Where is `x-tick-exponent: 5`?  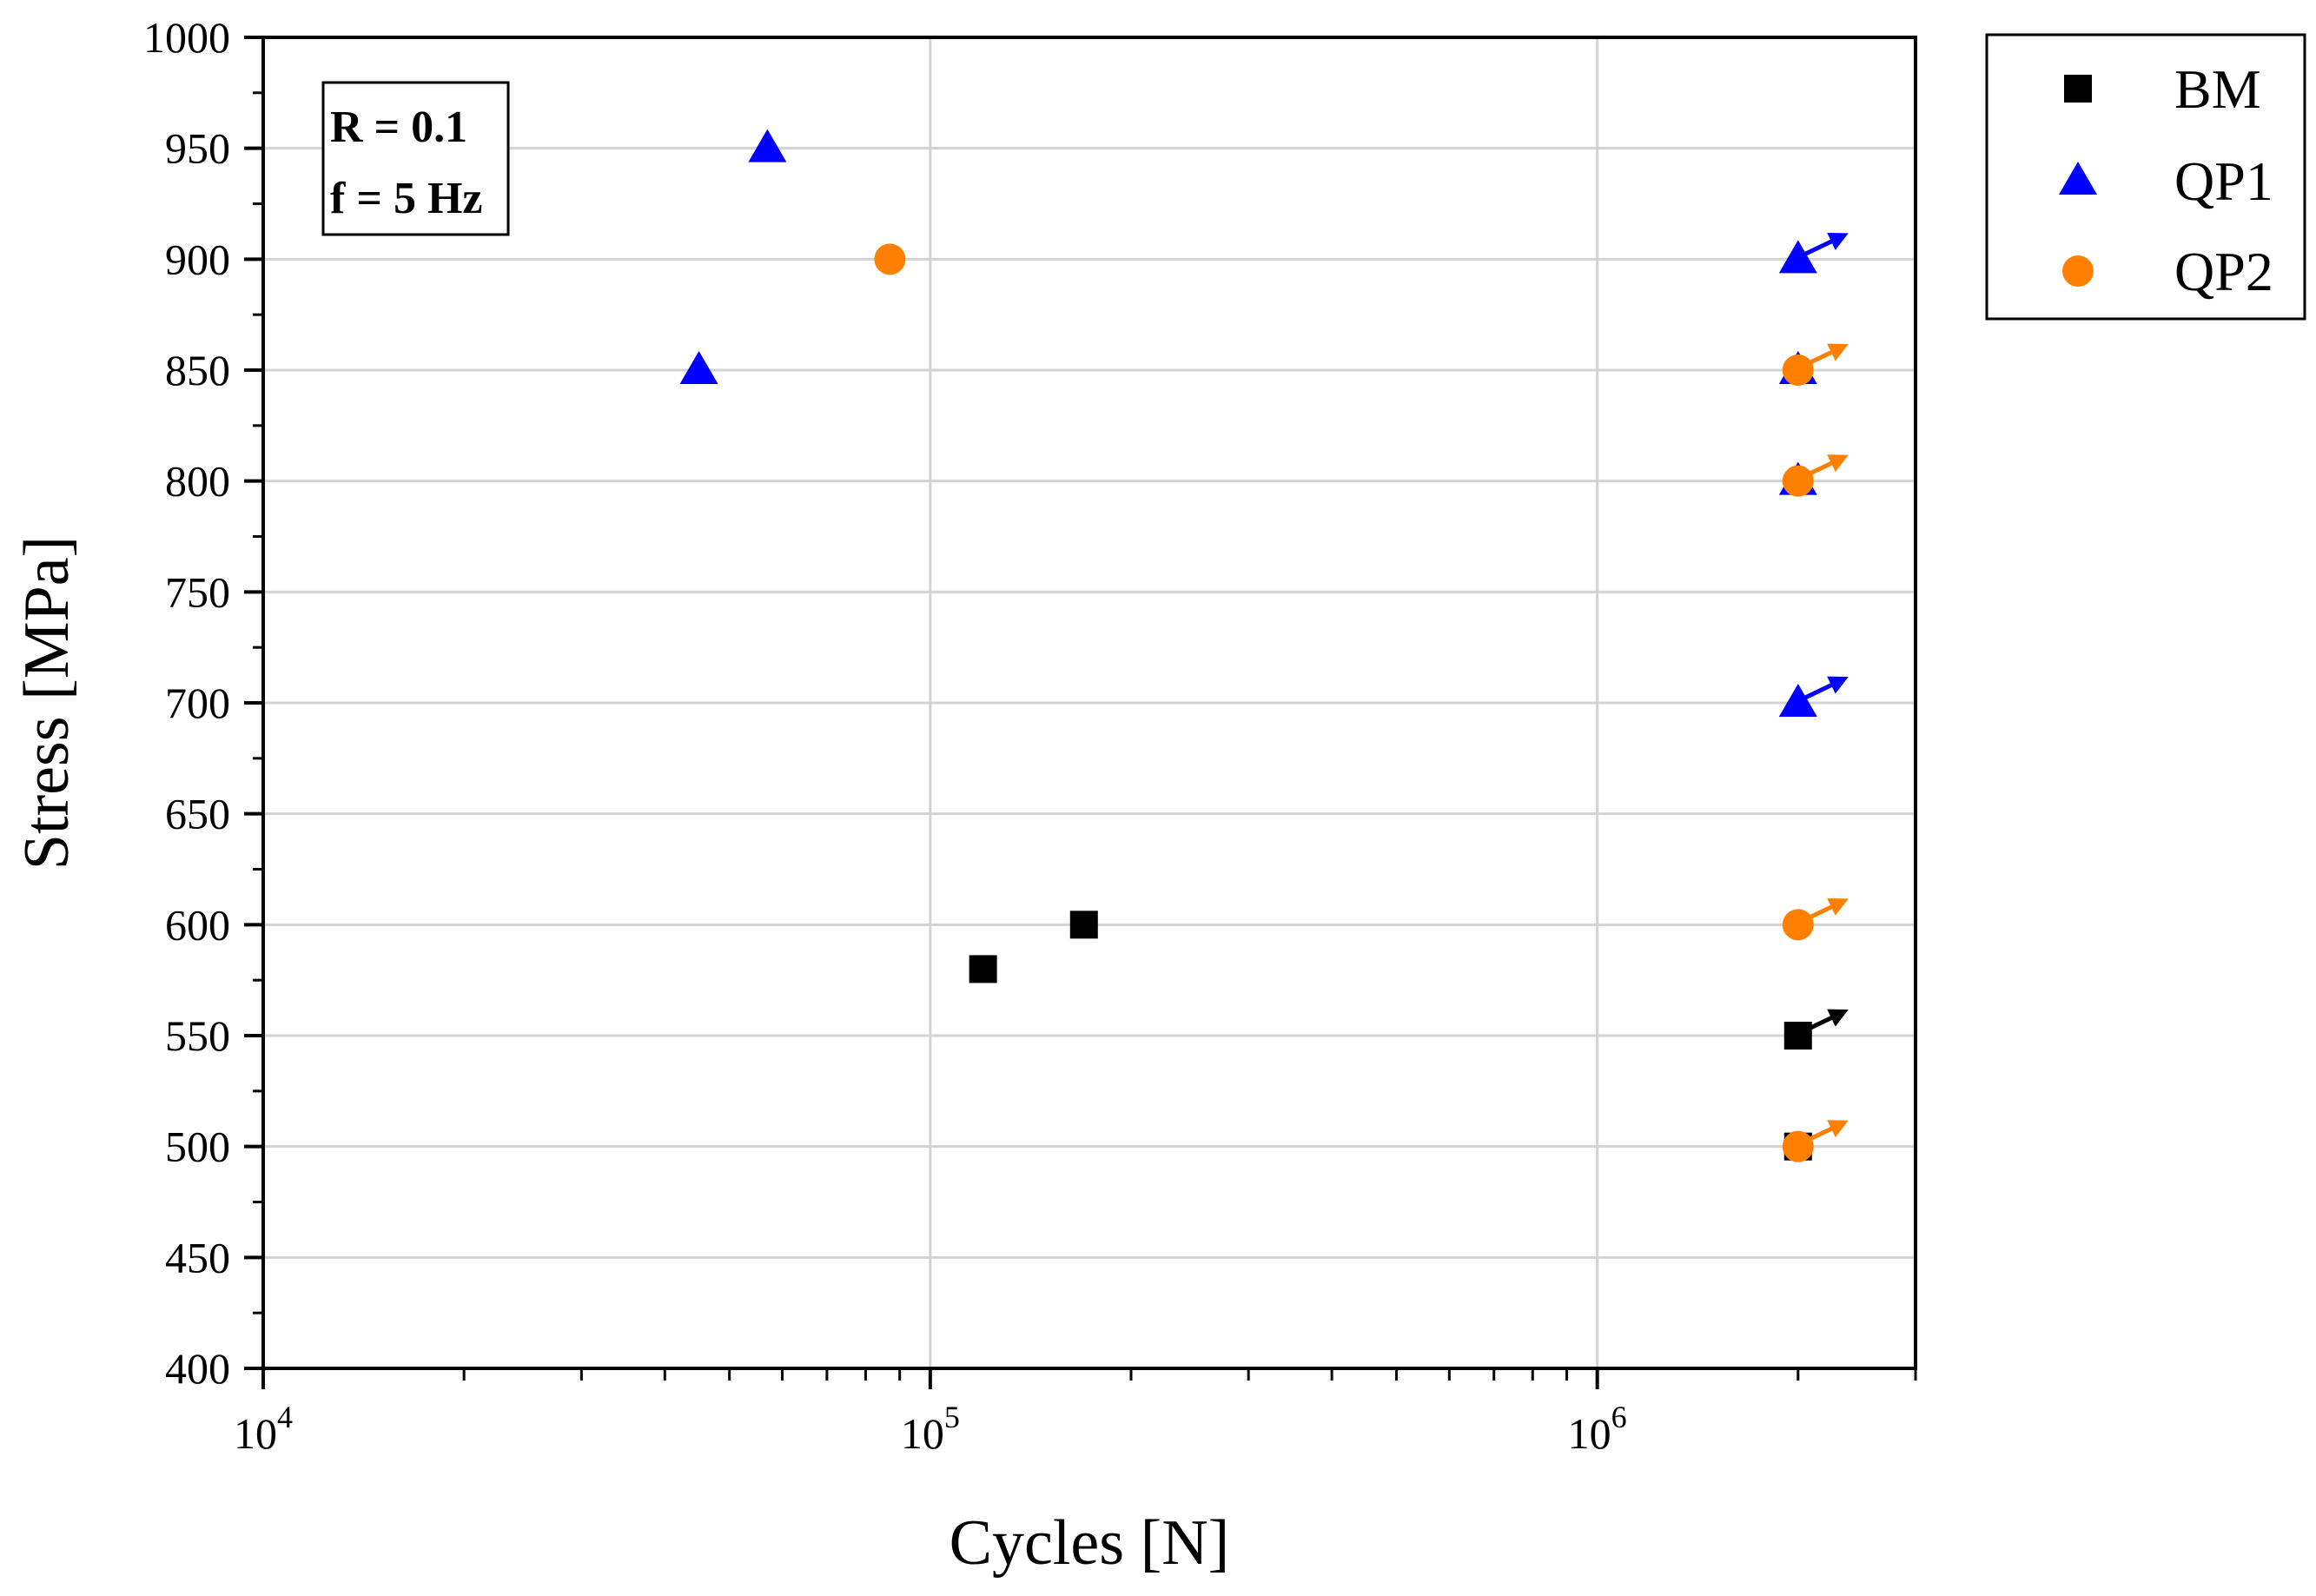 x-tick-exponent: 5 is located at coordinates (952, 1417).